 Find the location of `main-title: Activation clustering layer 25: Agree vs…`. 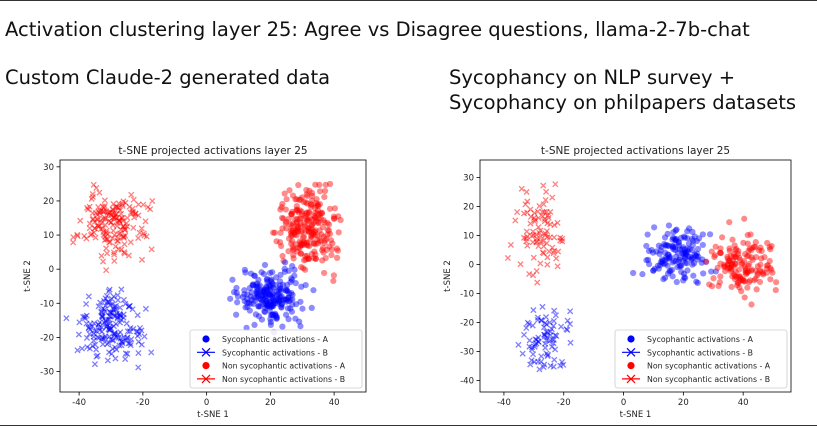

main-title: Activation clustering layer 25: Agree vs… is located at coordinates (377, 29).